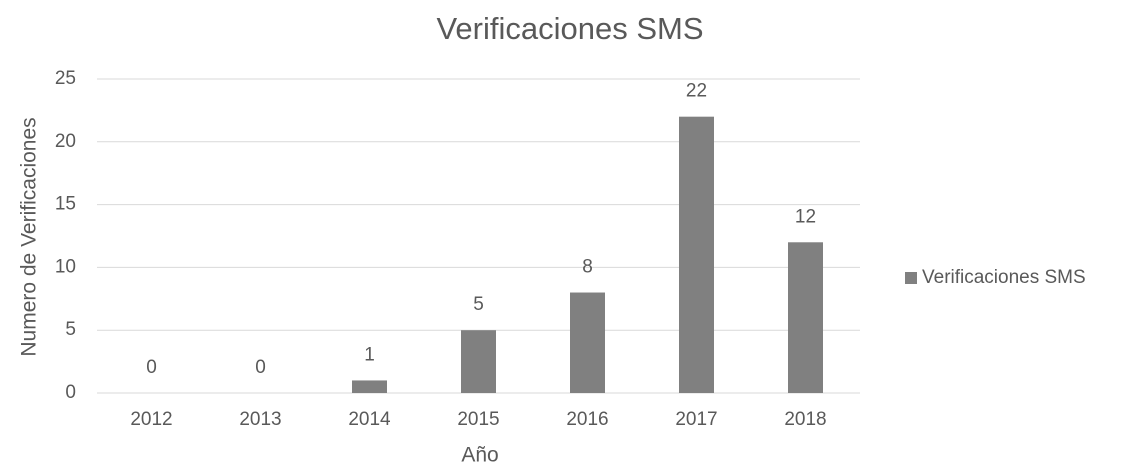  What do you see at coordinates (65, 78) in the screenshot?
I see `y-tick-label: 25` at bounding box center [65, 78].